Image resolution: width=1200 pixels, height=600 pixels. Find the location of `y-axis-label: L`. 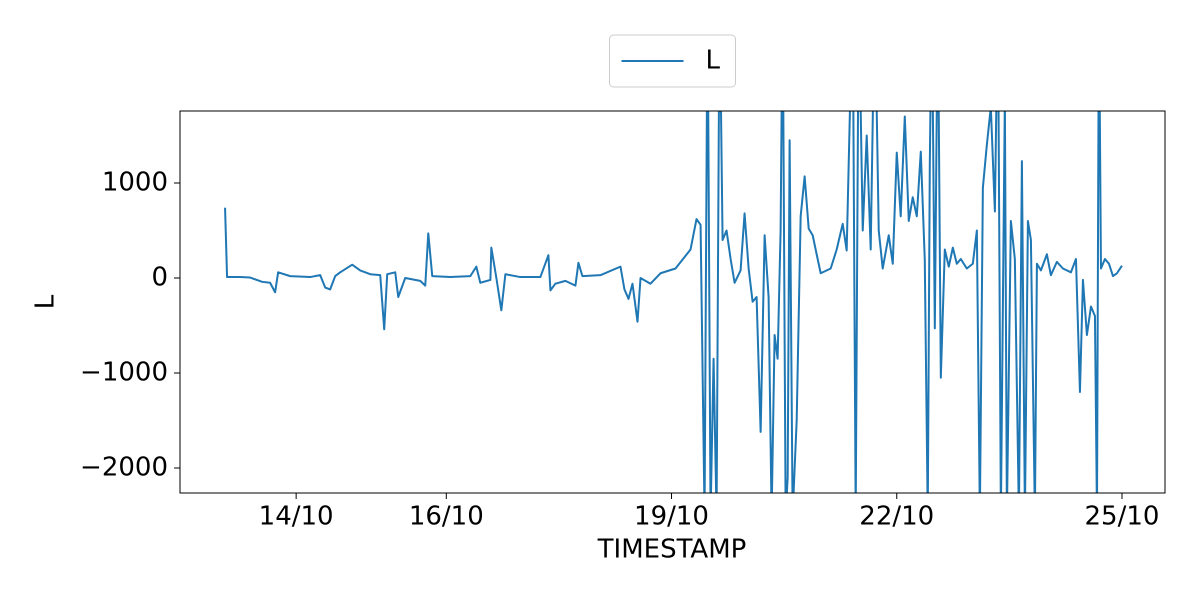

y-axis-label: L is located at coordinates (46, 301).